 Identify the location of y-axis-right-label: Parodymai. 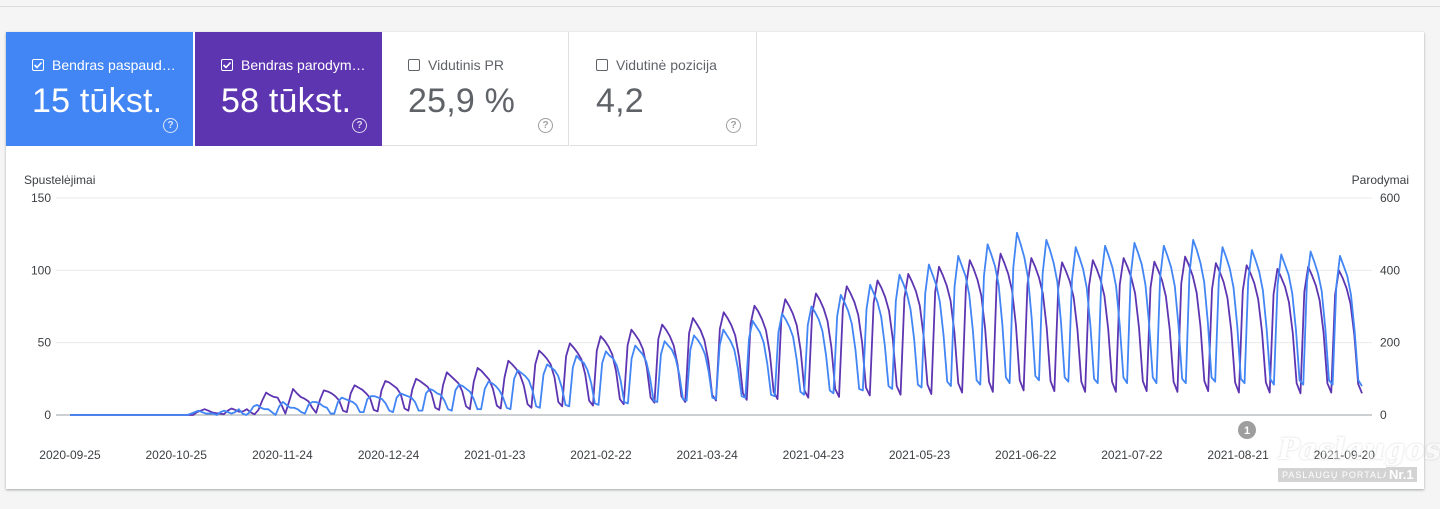
(1380, 180).